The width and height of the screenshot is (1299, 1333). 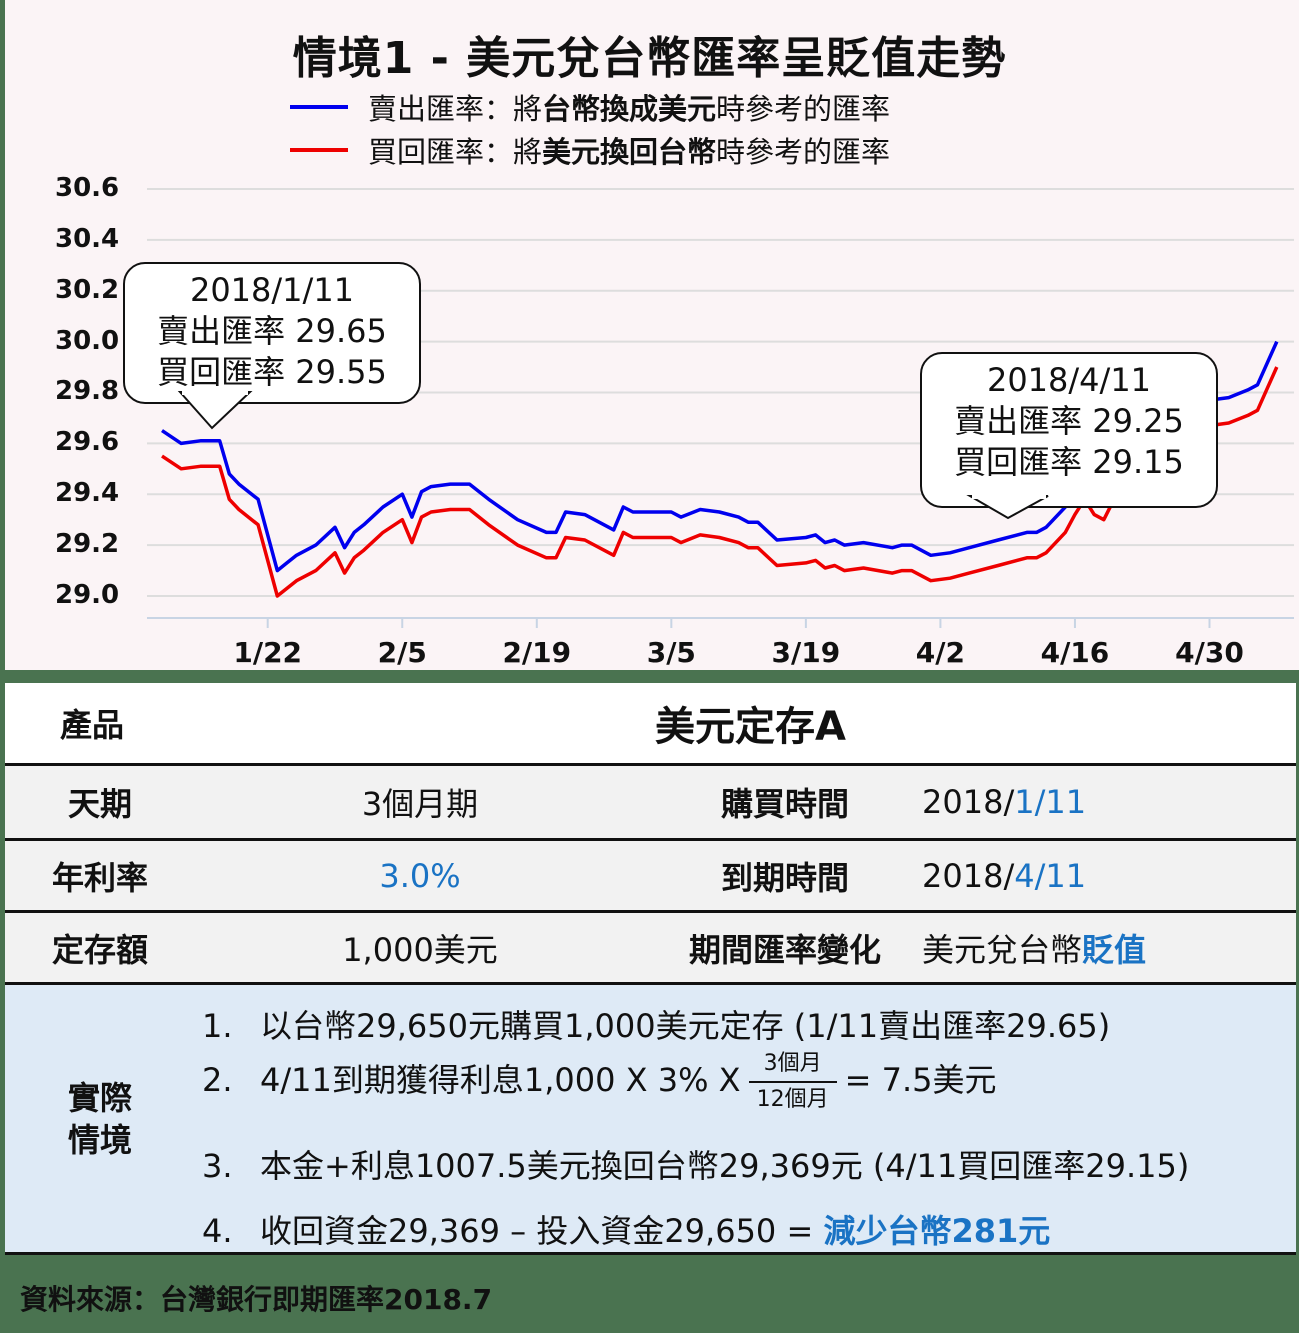 What do you see at coordinates (629, 109) in the screenshot?
I see `legend-sell-bold: 台幣換成美元` at bounding box center [629, 109].